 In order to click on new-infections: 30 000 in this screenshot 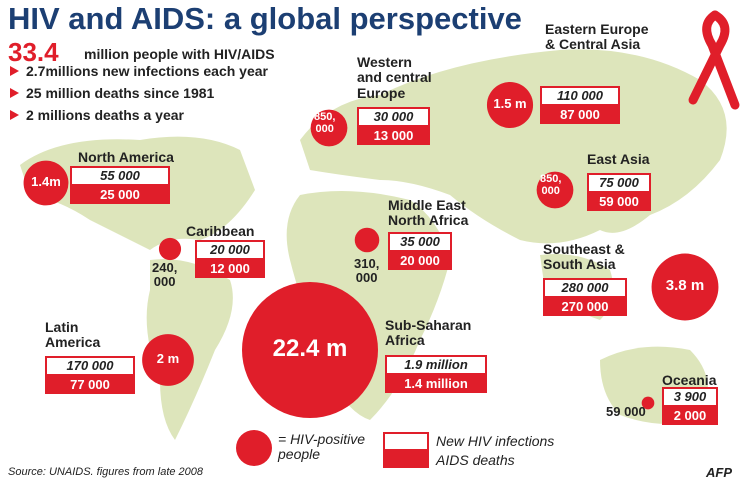, I will do `click(393, 117)`.